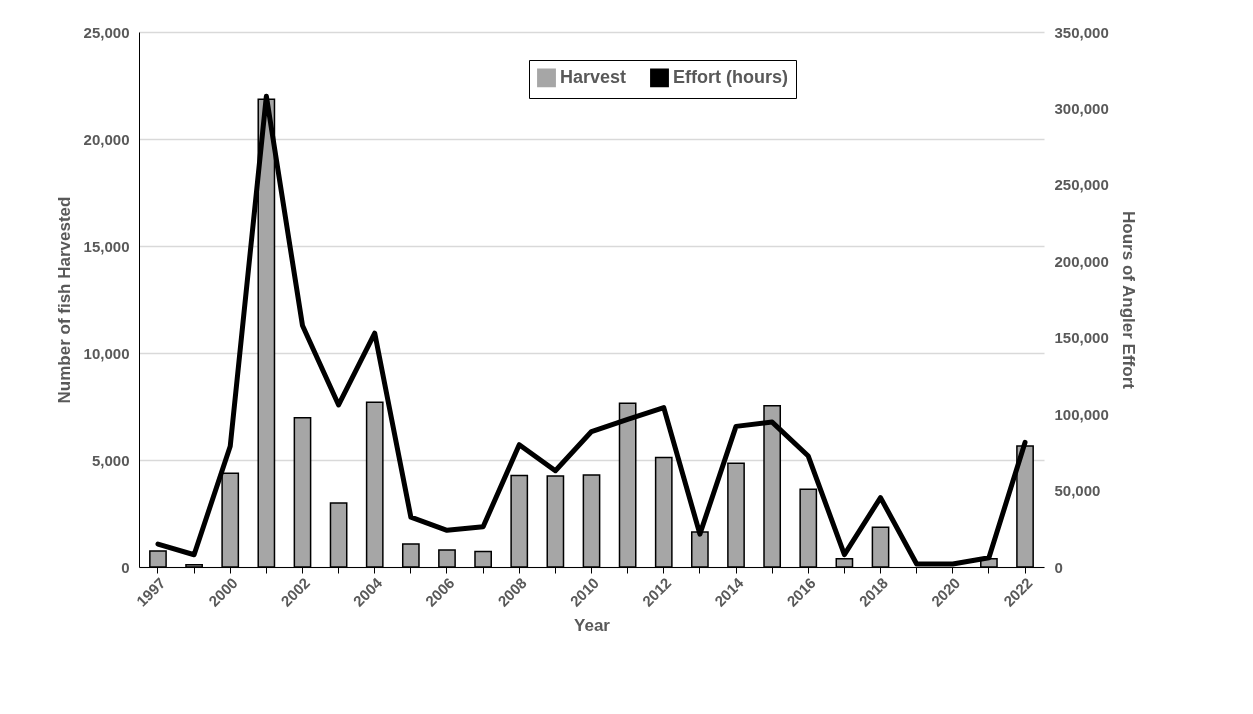 Image resolution: width=1253 pixels, height=714 pixels. What do you see at coordinates (106, 353) in the screenshot?
I see `y-tick-label: 10,000` at bounding box center [106, 353].